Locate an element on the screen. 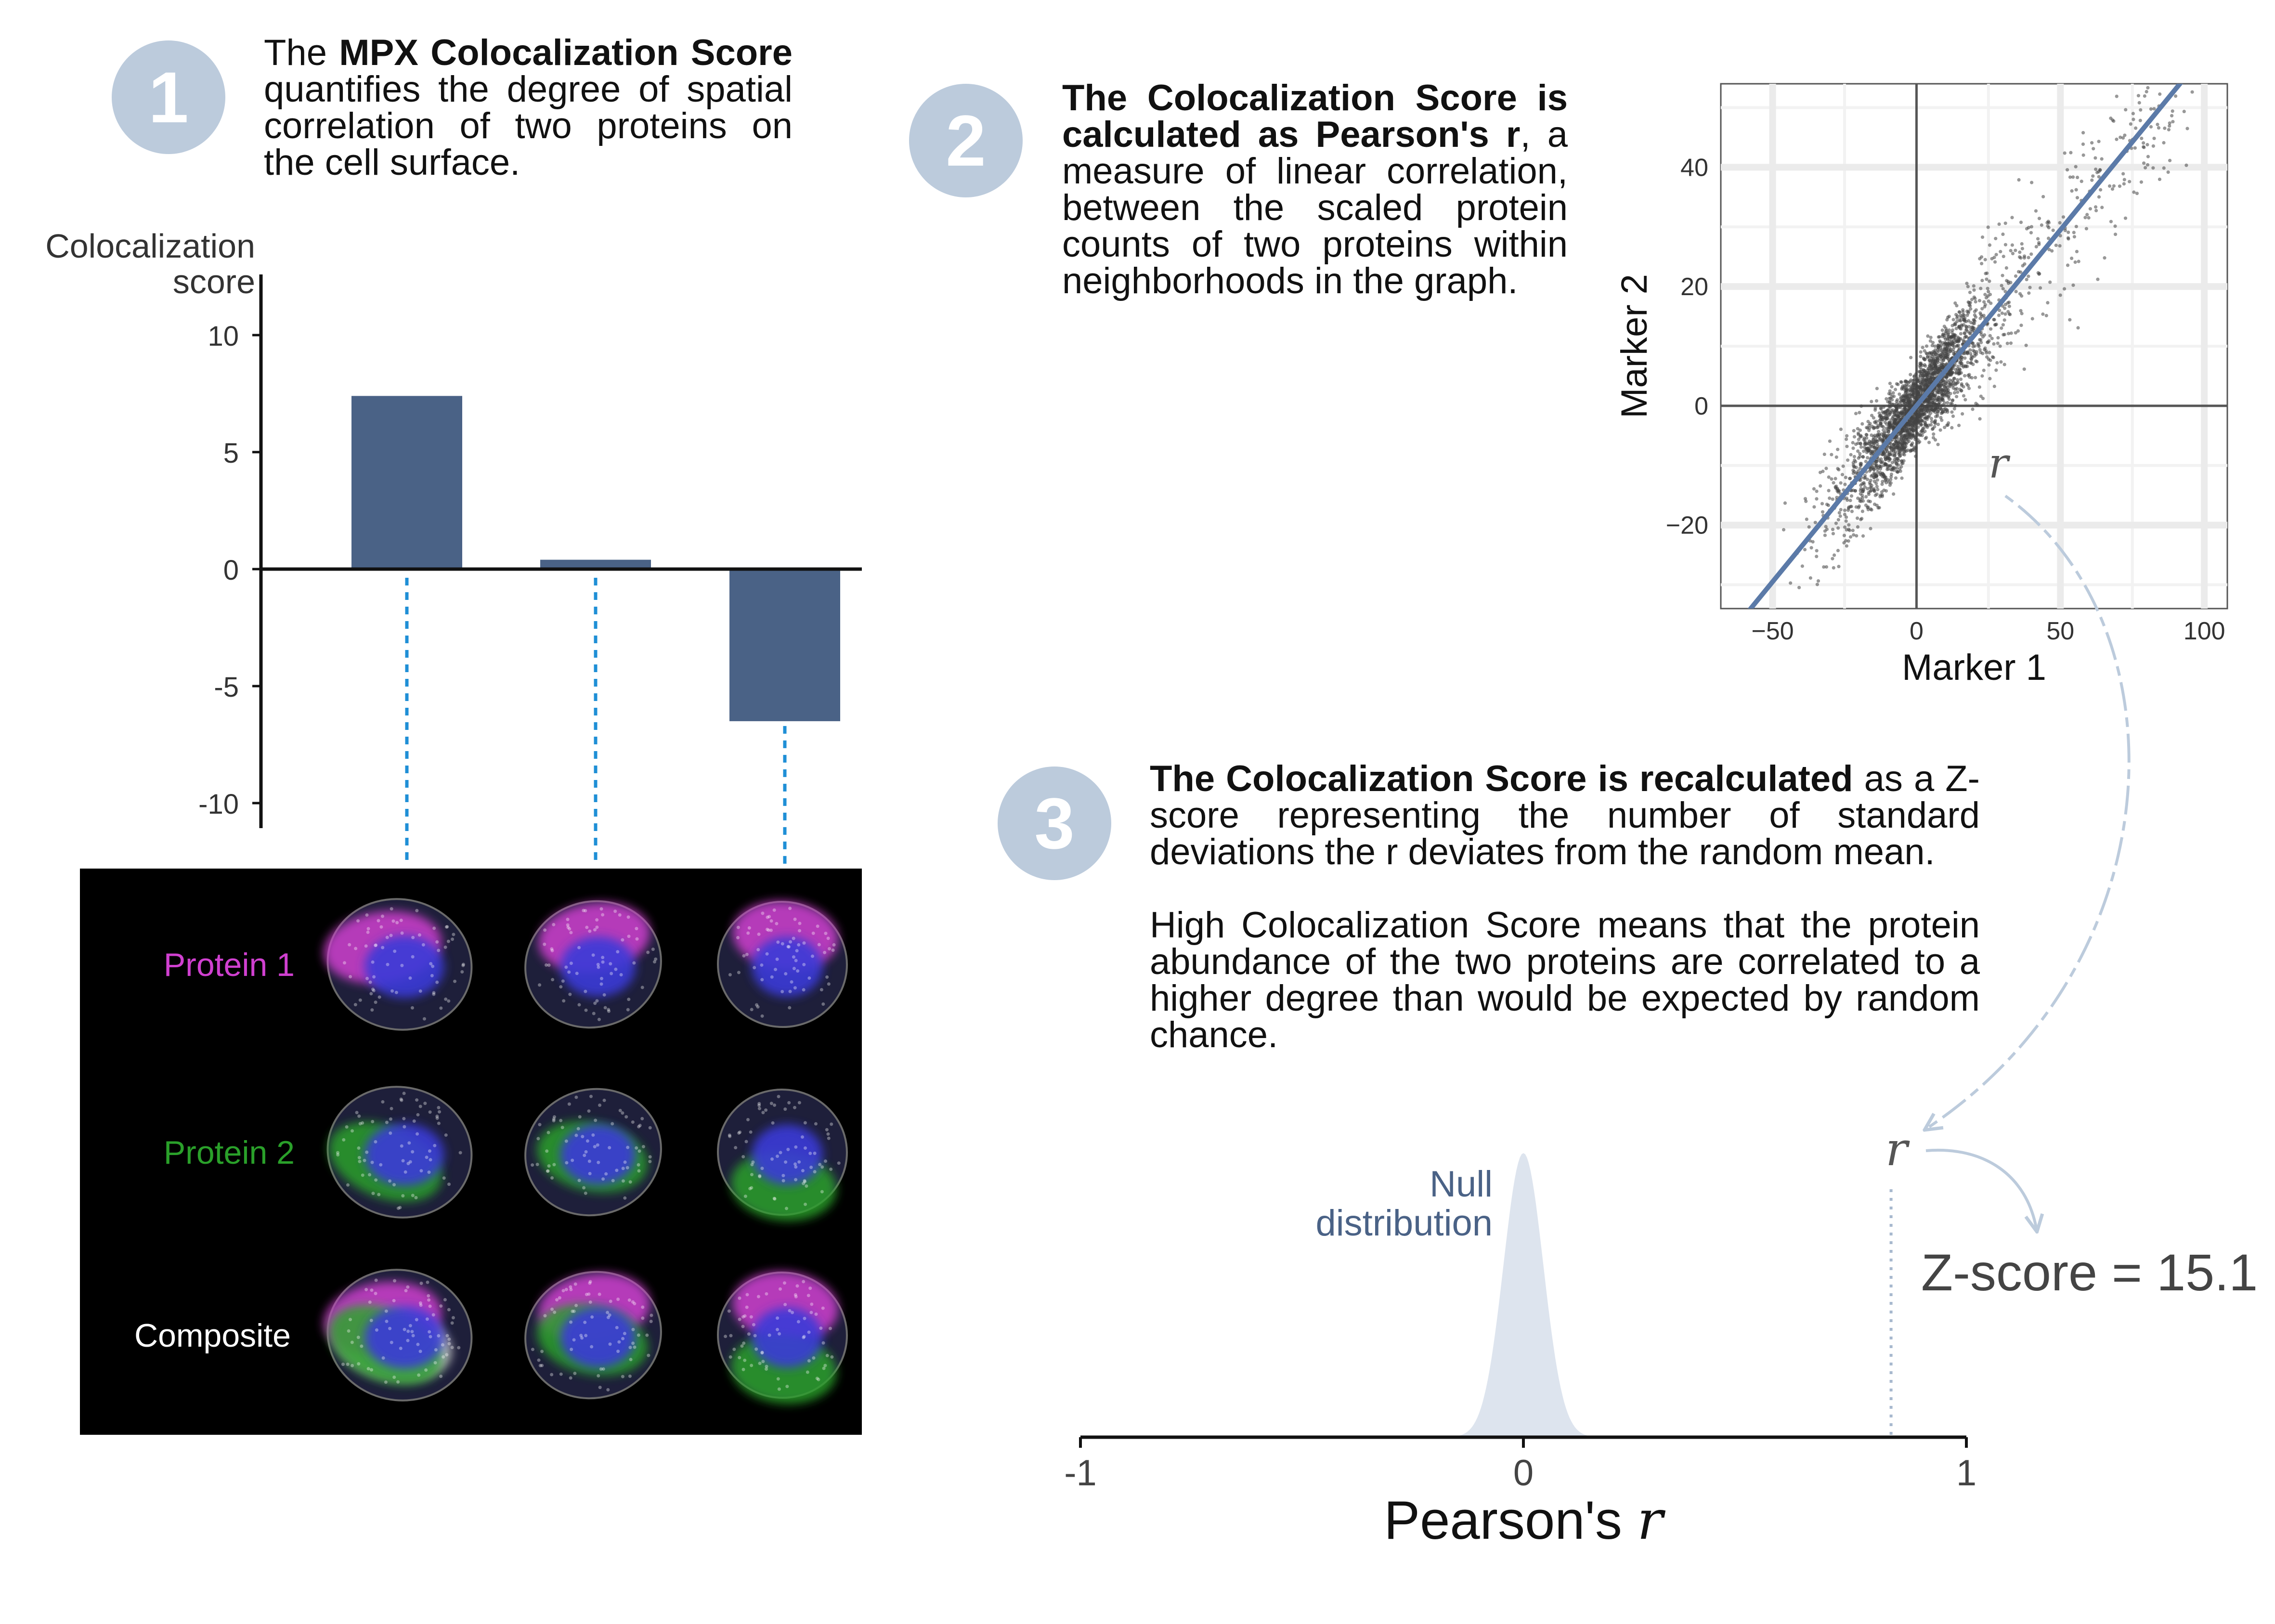  bar-chart-ylabel: Colocalization score is located at coordinates (150, 264).